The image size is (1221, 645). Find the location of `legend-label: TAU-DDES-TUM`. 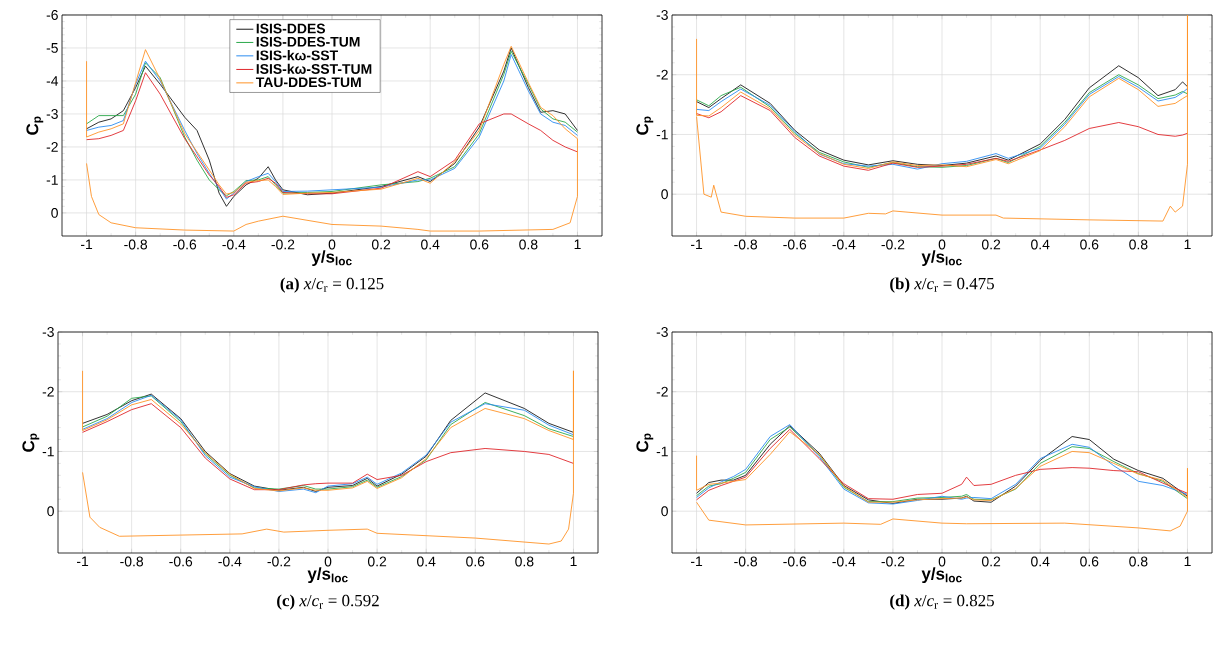

legend-label: TAU-DDES-TUM is located at coordinates (308, 82).